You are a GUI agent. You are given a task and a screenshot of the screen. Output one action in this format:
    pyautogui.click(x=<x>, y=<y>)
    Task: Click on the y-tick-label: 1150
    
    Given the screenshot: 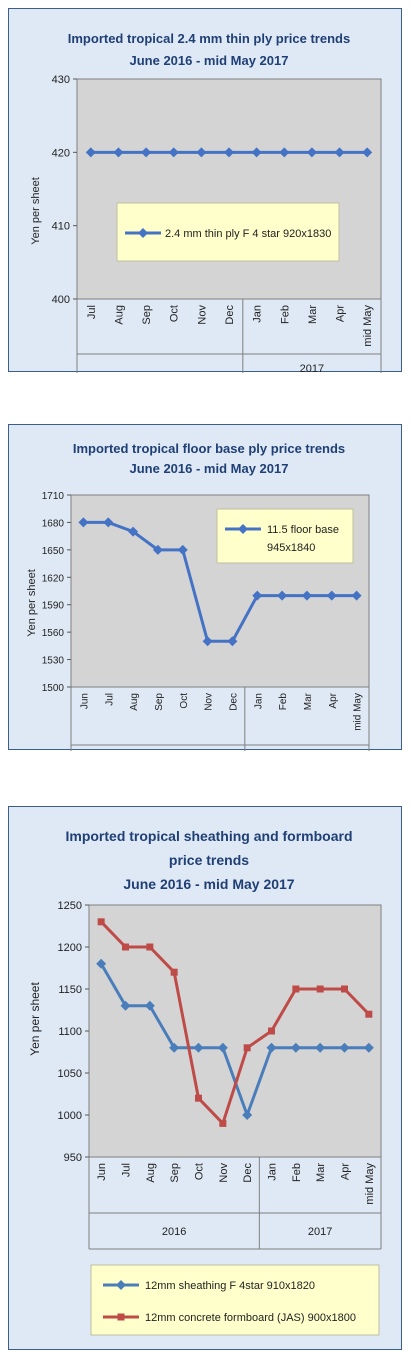 What is the action you would take?
    pyautogui.click(x=70, y=990)
    